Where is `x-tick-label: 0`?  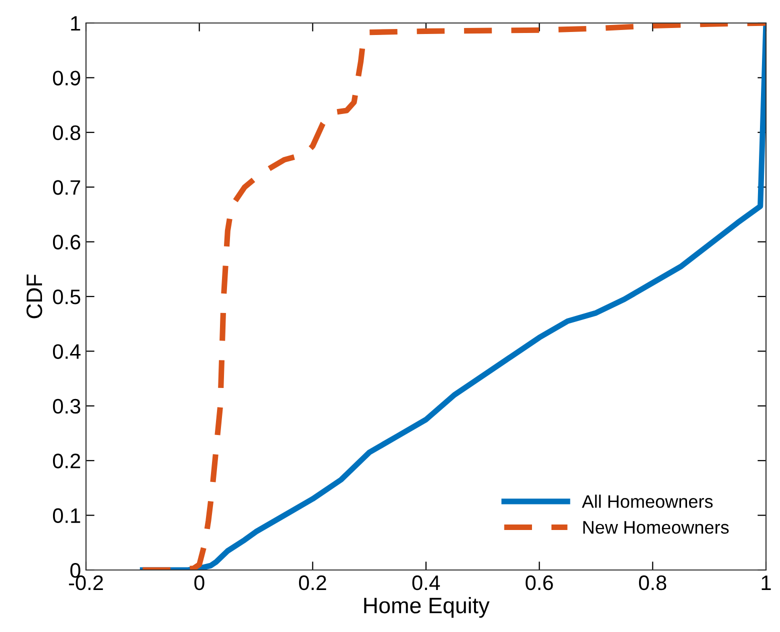 x-tick-label: 0 is located at coordinates (199, 582).